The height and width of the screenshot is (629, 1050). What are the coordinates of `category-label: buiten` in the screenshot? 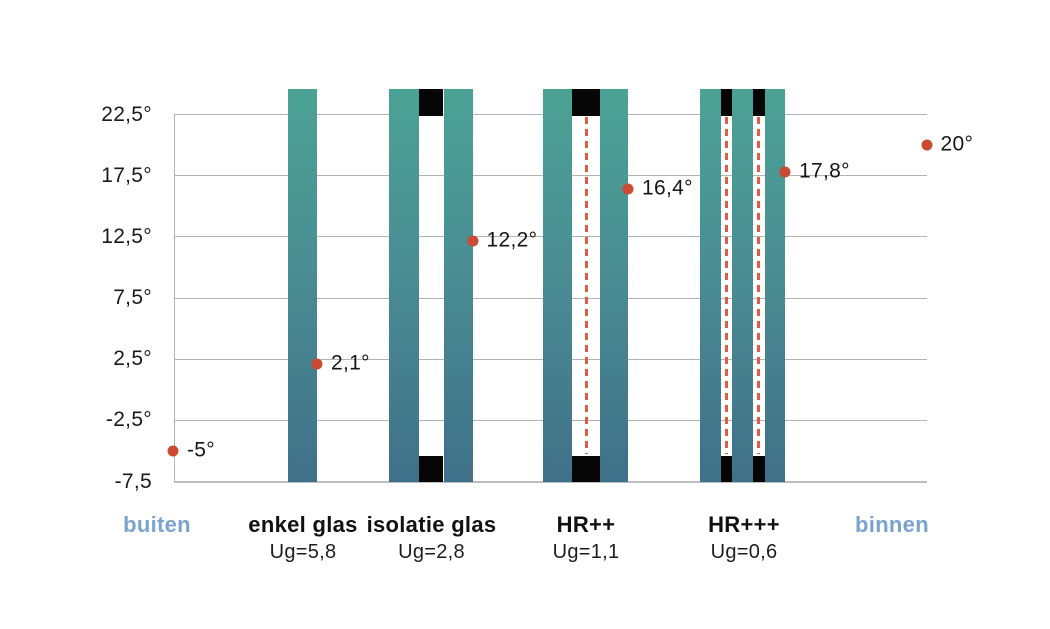 It's located at (157, 524).